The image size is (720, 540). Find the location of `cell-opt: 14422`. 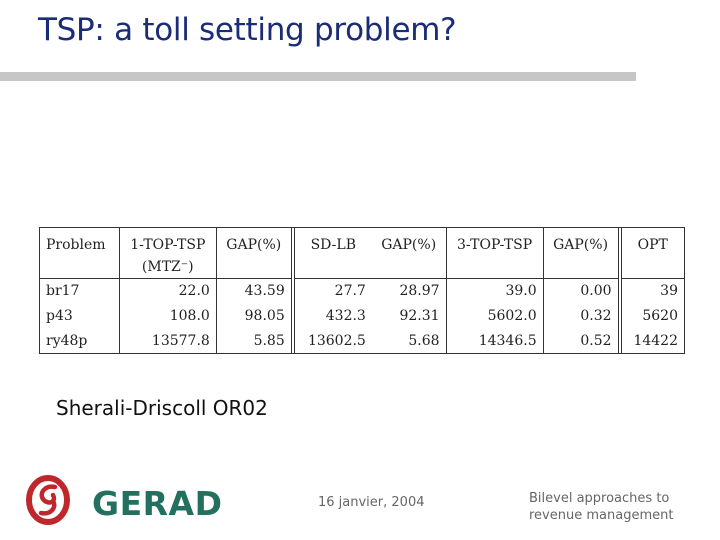

cell-opt: 14422 is located at coordinates (655, 340).